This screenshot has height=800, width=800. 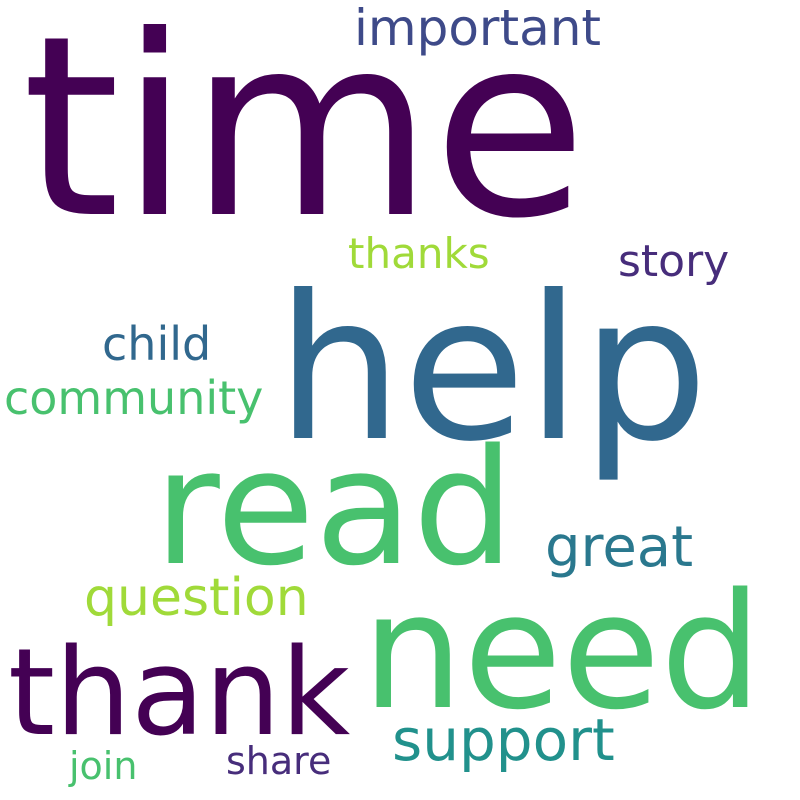 I want to click on word-join: join, so click(x=103, y=766).